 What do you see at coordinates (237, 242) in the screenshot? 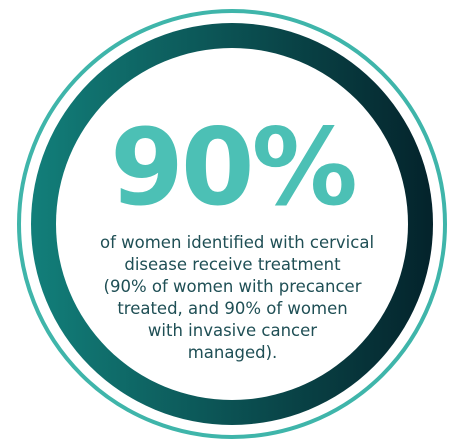
I see `stat-description-line: of women identified with cervical` at bounding box center [237, 242].